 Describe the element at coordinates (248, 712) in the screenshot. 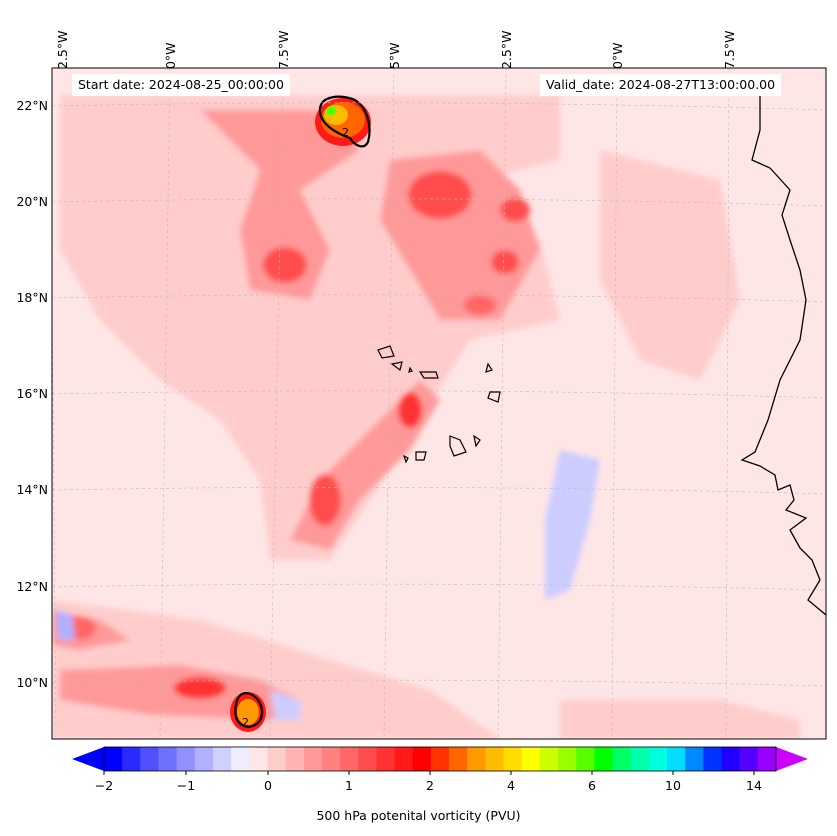

I see `pv-maximum-9-3n` at that location.